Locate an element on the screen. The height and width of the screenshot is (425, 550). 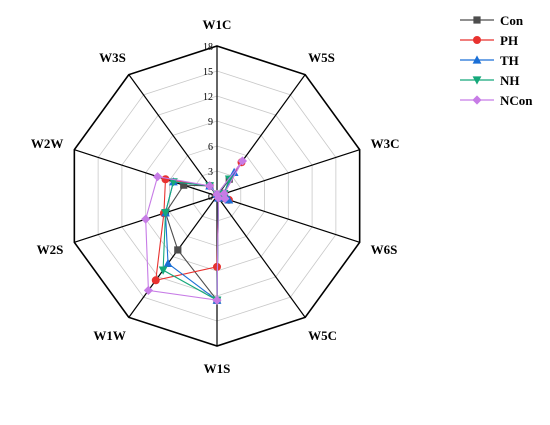
tick-label-0: 0 is located at coordinates (210, 197).